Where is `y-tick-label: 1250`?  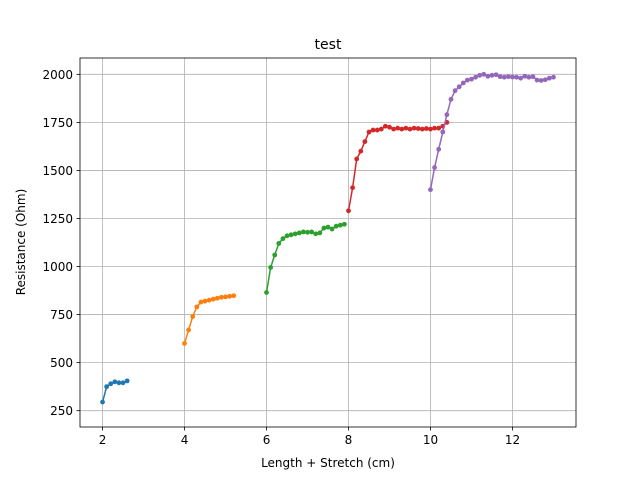 y-tick-label: 1250 is located at coordinates (57, 219).